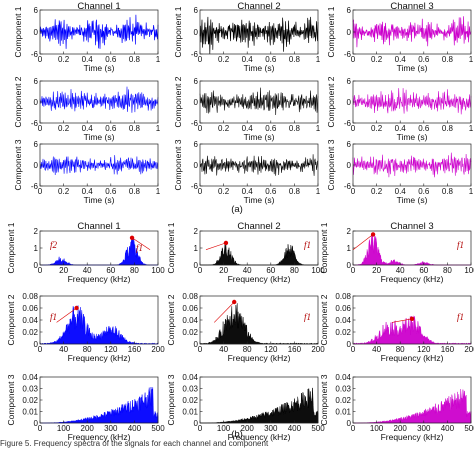  What do you see at coordinates (343, 400) in the screenshot?
I see `spectrum-ch3-comp3-ytick-label: 0.02` at bounding box center [343, 400].